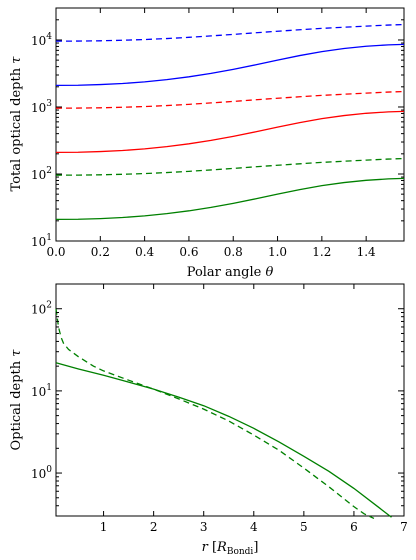 This screenshot has height=560, width=416. Describe the element at coordinates (100, 252) in the screenshot. I see `top-x-tick-label: 0.2` at that location.